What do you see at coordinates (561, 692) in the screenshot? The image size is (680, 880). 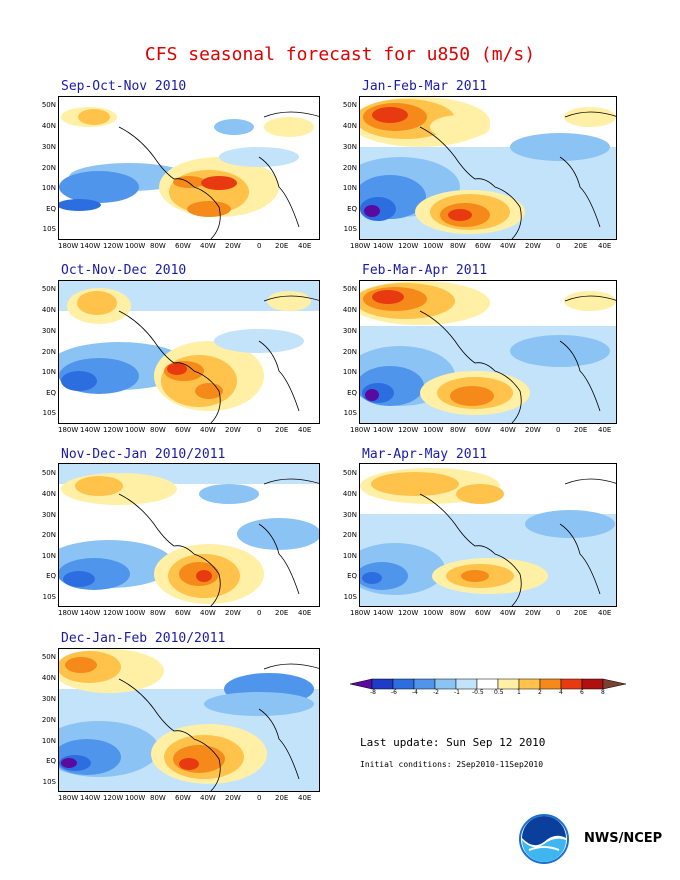 I see `legend-tick: 4` at bounding box center [561, 692].